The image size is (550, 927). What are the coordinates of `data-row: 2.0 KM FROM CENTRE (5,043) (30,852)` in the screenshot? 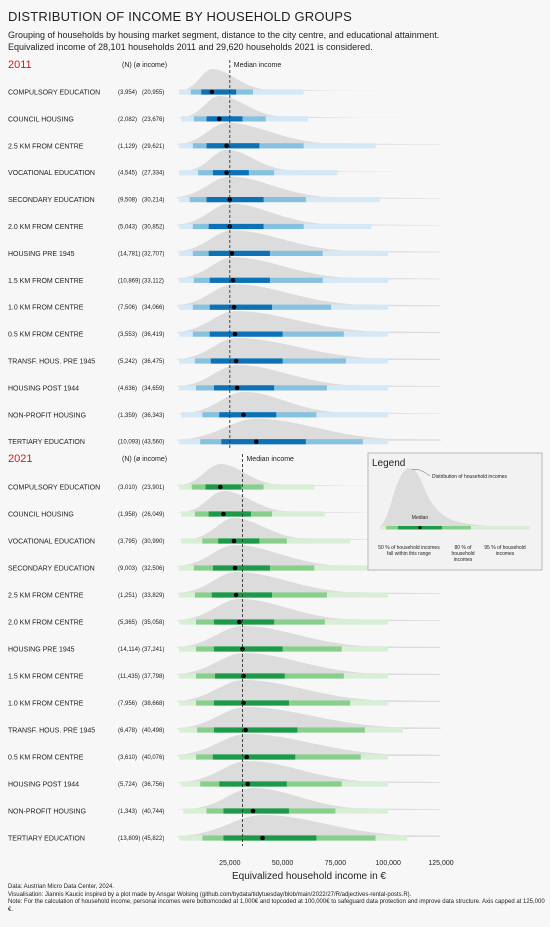 It's located at (224, 217).